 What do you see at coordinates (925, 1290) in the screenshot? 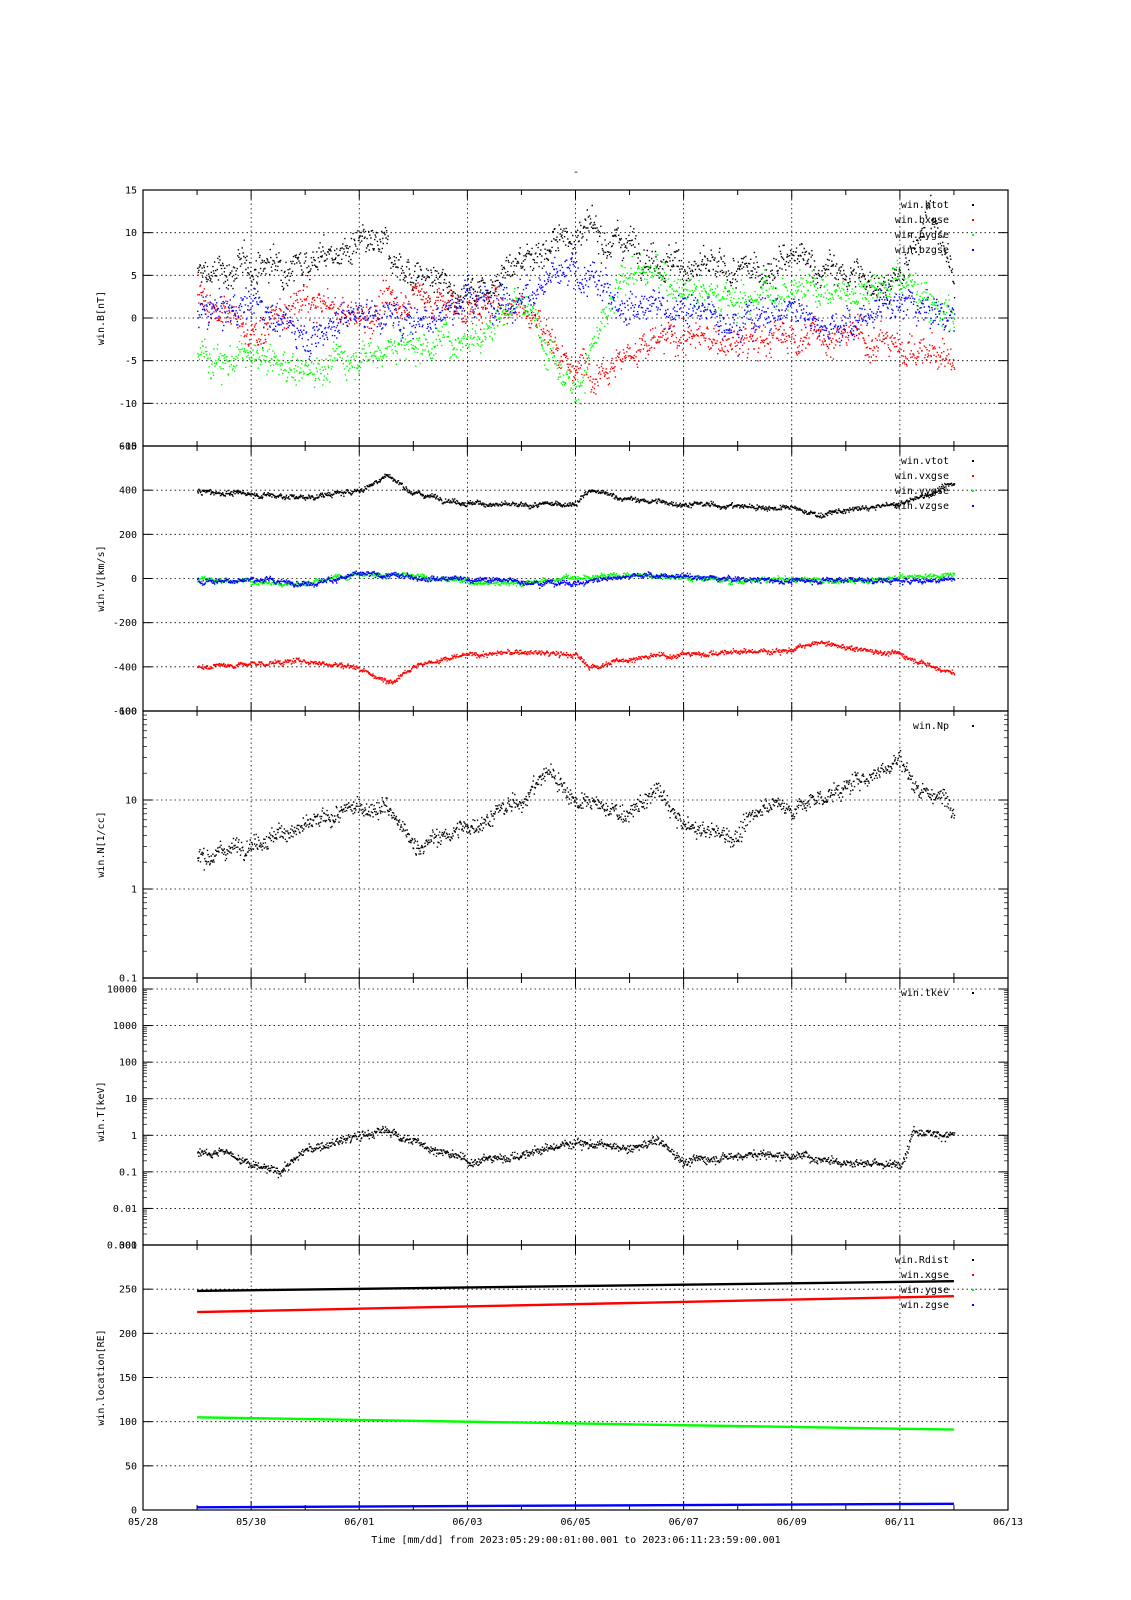
I see `legend-entry: win.ygse` at bounding box center [925, 1290].